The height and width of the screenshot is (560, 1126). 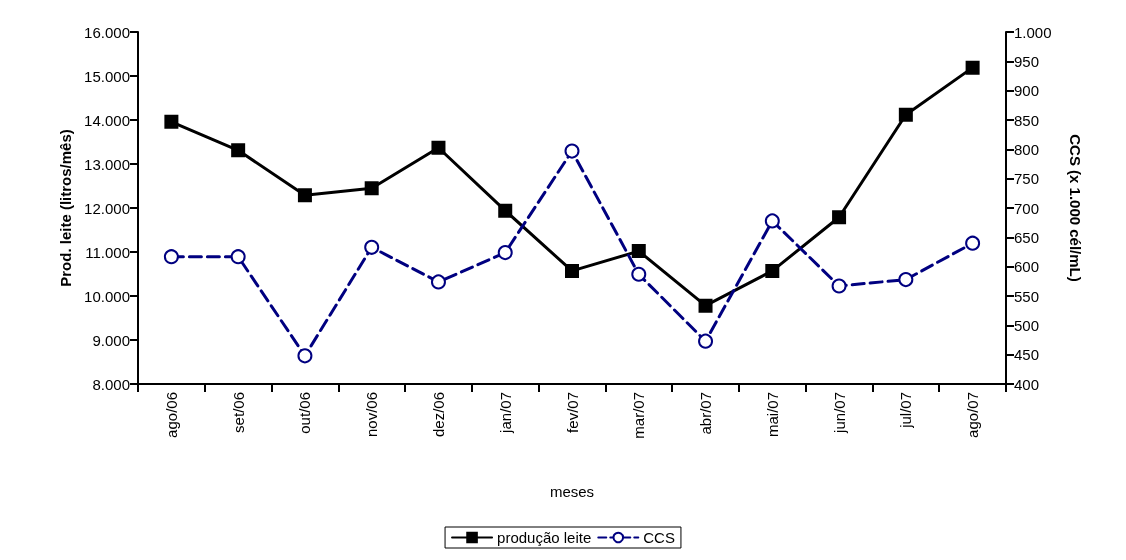 I want to click on y2-tick-label: 900, so click(x=1027, y=91).